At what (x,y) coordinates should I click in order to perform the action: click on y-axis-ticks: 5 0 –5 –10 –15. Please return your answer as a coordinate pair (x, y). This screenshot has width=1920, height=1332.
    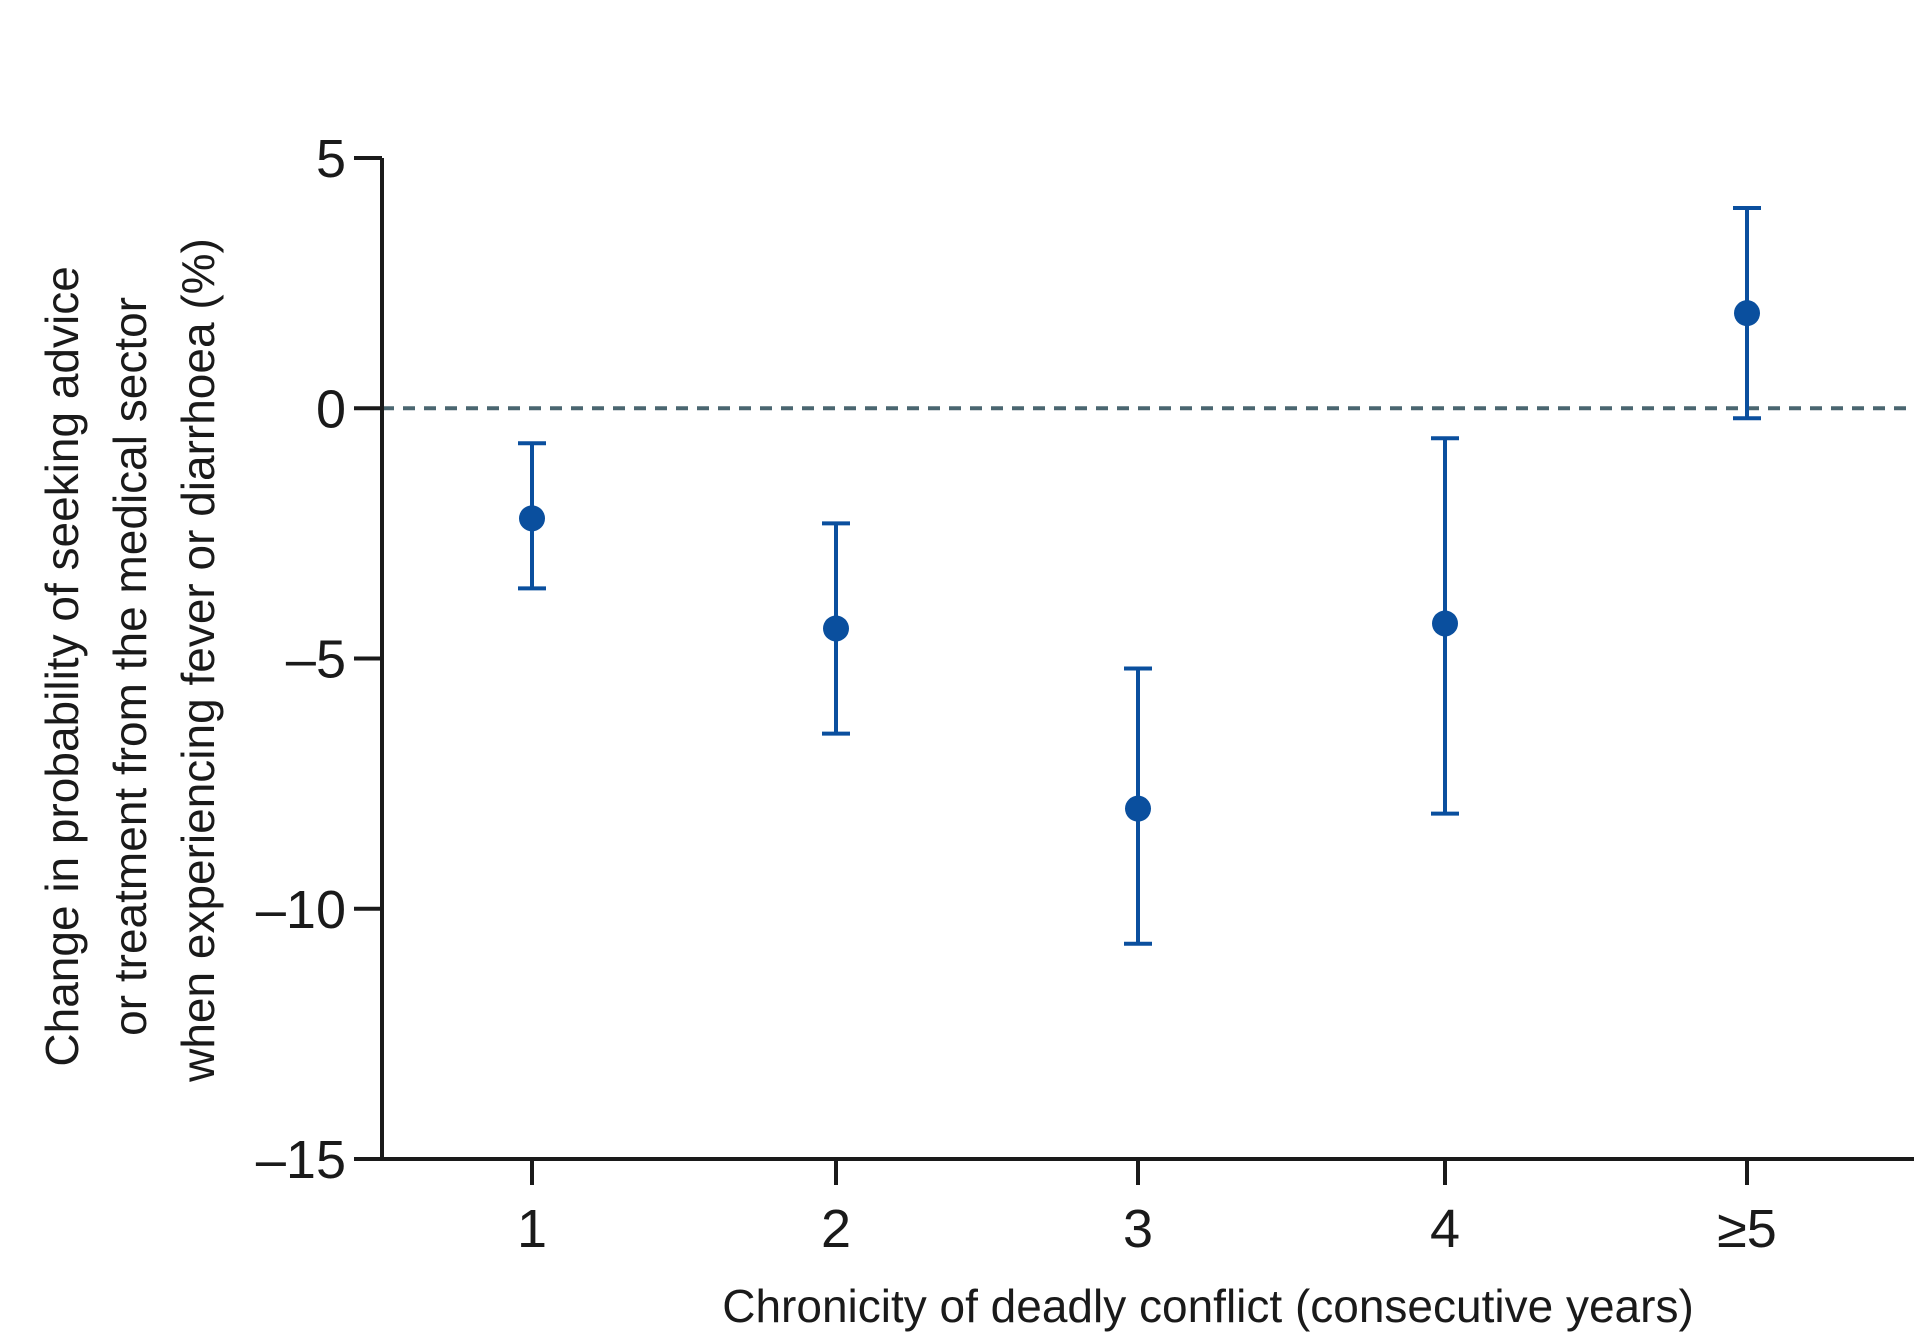
    Looking at the image, I should click on (319, 659).